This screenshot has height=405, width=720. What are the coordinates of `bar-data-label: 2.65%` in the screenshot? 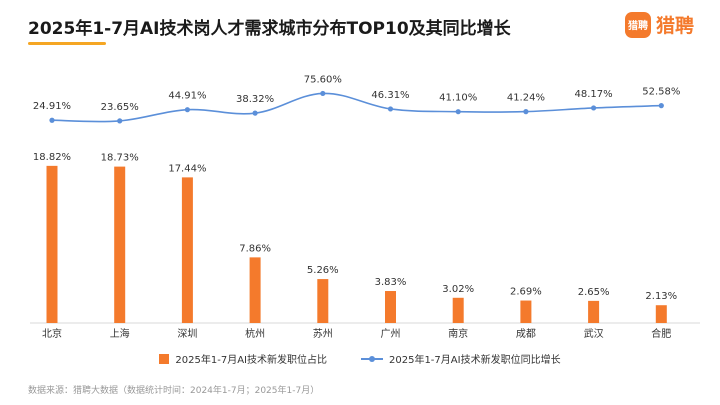 It's located at (594, 292).